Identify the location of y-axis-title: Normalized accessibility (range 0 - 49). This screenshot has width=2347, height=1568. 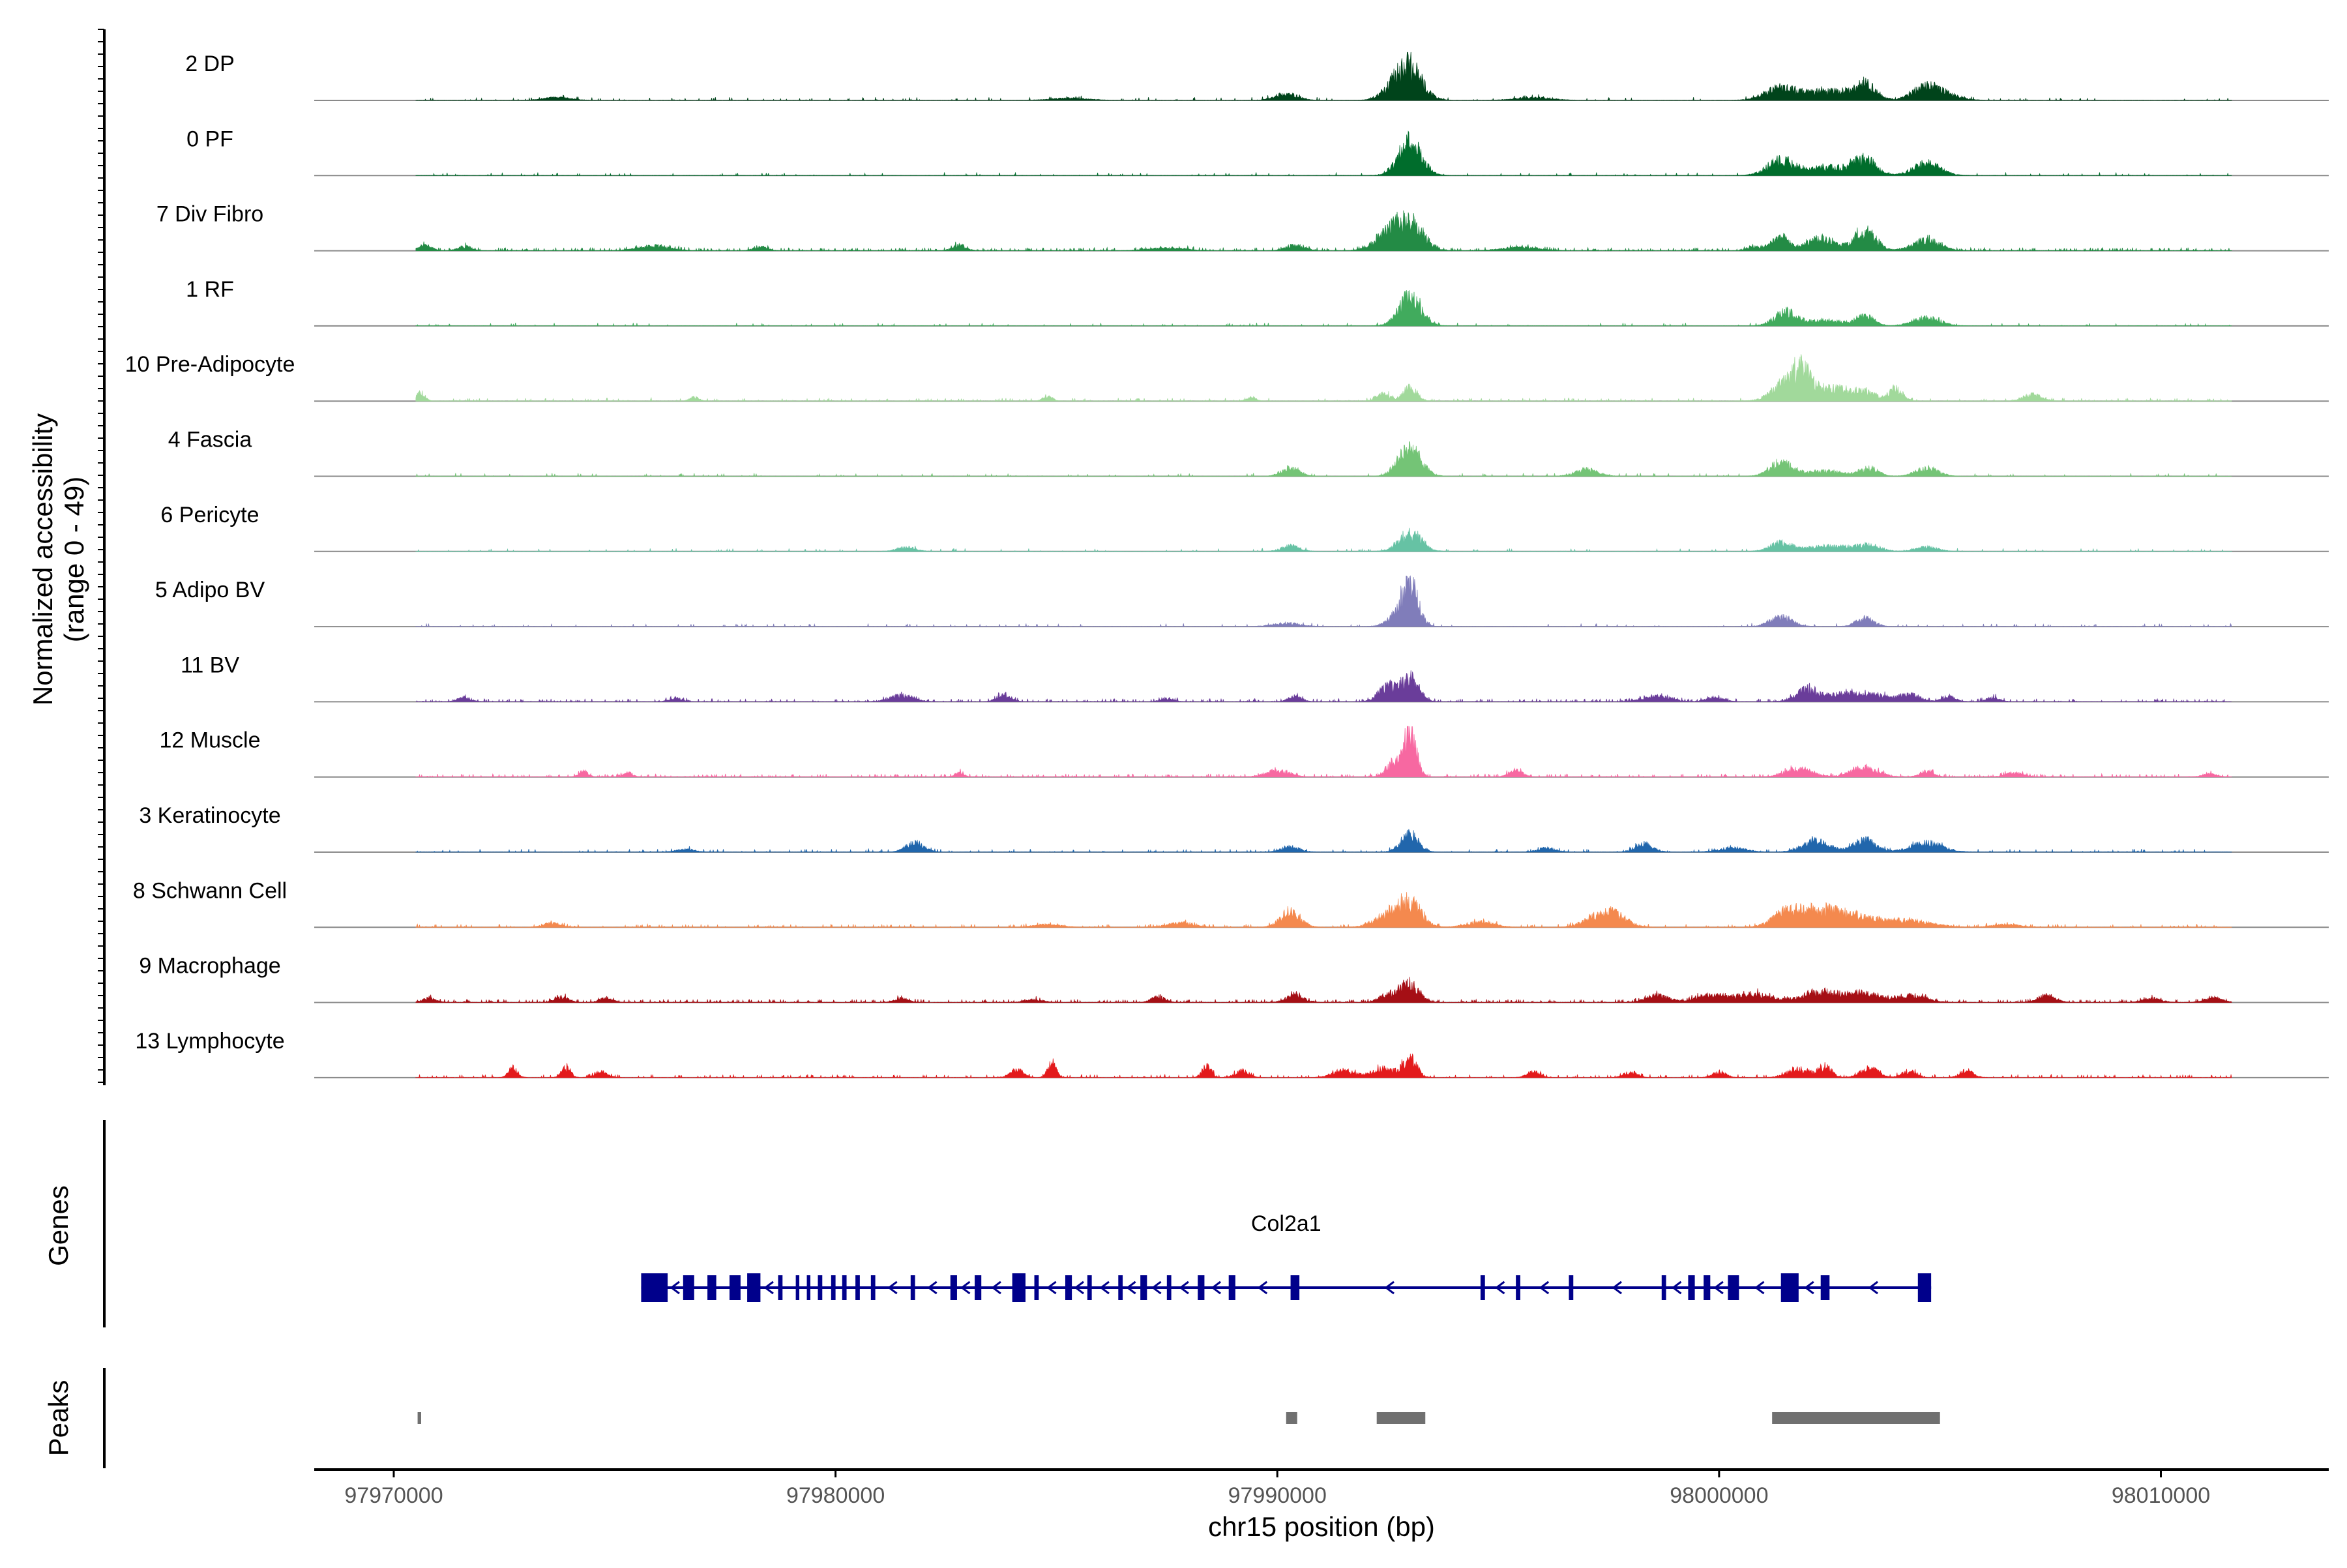
(58, 559).